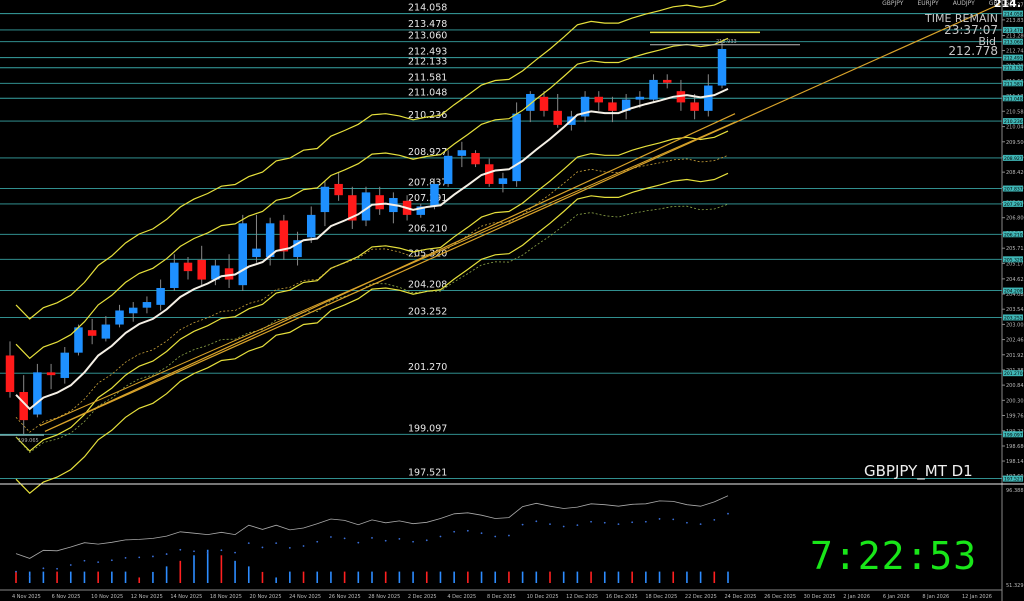 The height and width of the screenshot is (601, 1024). Describe the element at coordinates (1015, 295) in the screenshot. I see `axis-tick-label: 204.085` at that location.